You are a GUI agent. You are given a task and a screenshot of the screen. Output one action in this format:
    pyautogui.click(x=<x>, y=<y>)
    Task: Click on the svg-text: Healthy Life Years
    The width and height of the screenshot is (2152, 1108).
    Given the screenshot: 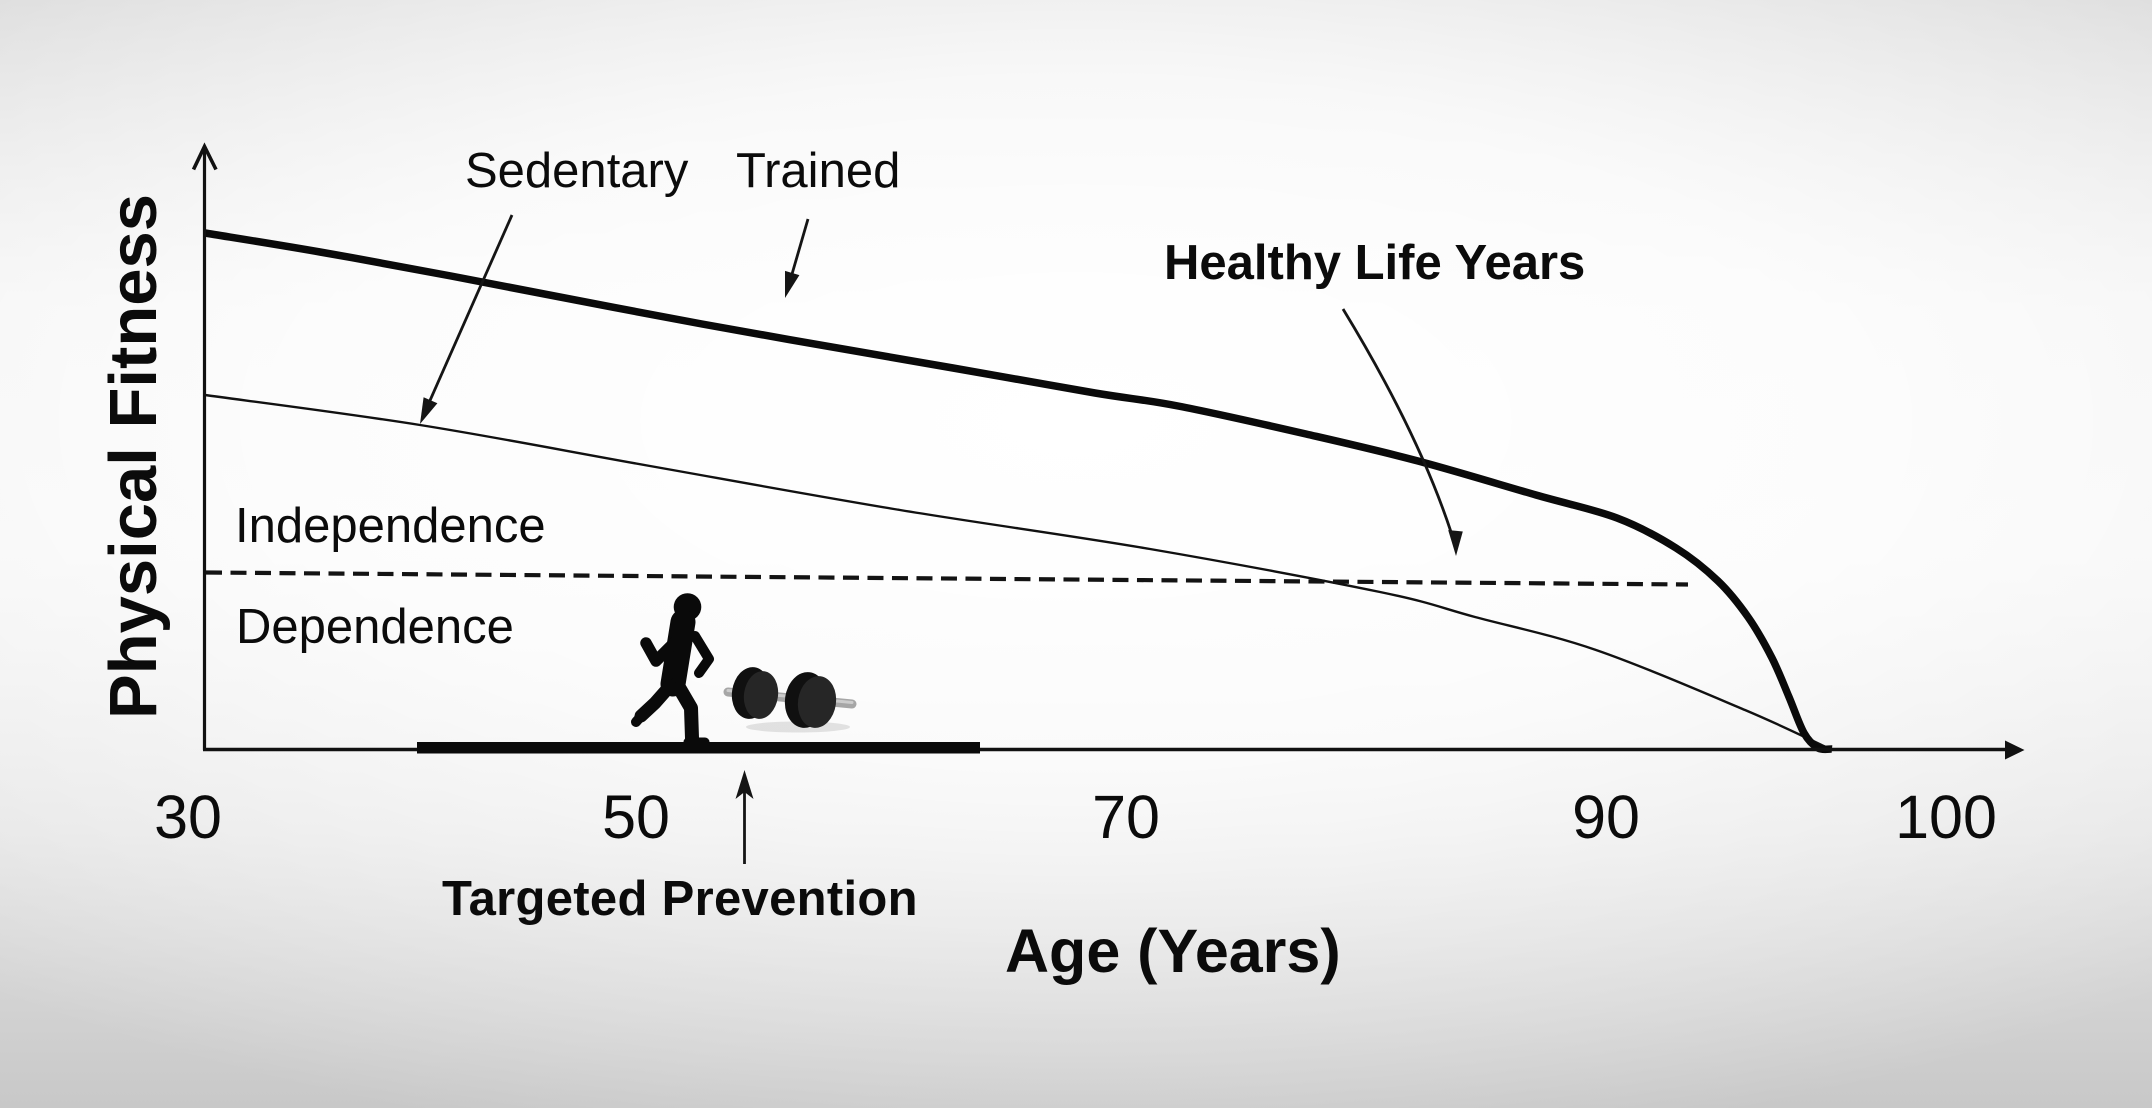 What is the action you would take?
    pyautogui.click(x=1374, y=263)
    